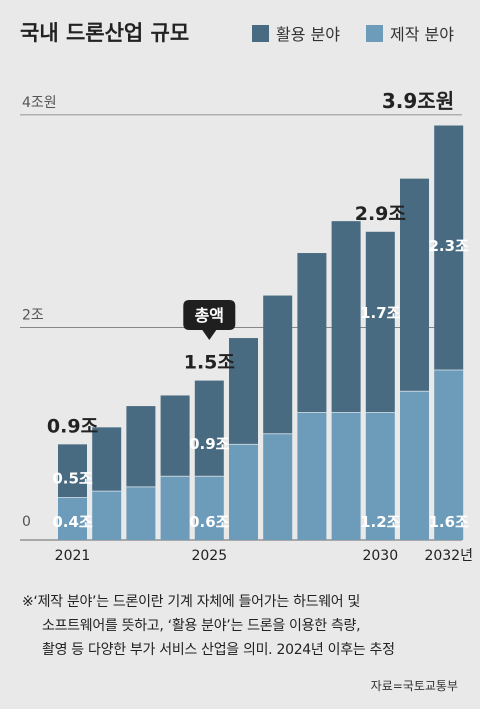 The image size is (480, 709). I want to click on bar-production-2021, so click(72, 518).